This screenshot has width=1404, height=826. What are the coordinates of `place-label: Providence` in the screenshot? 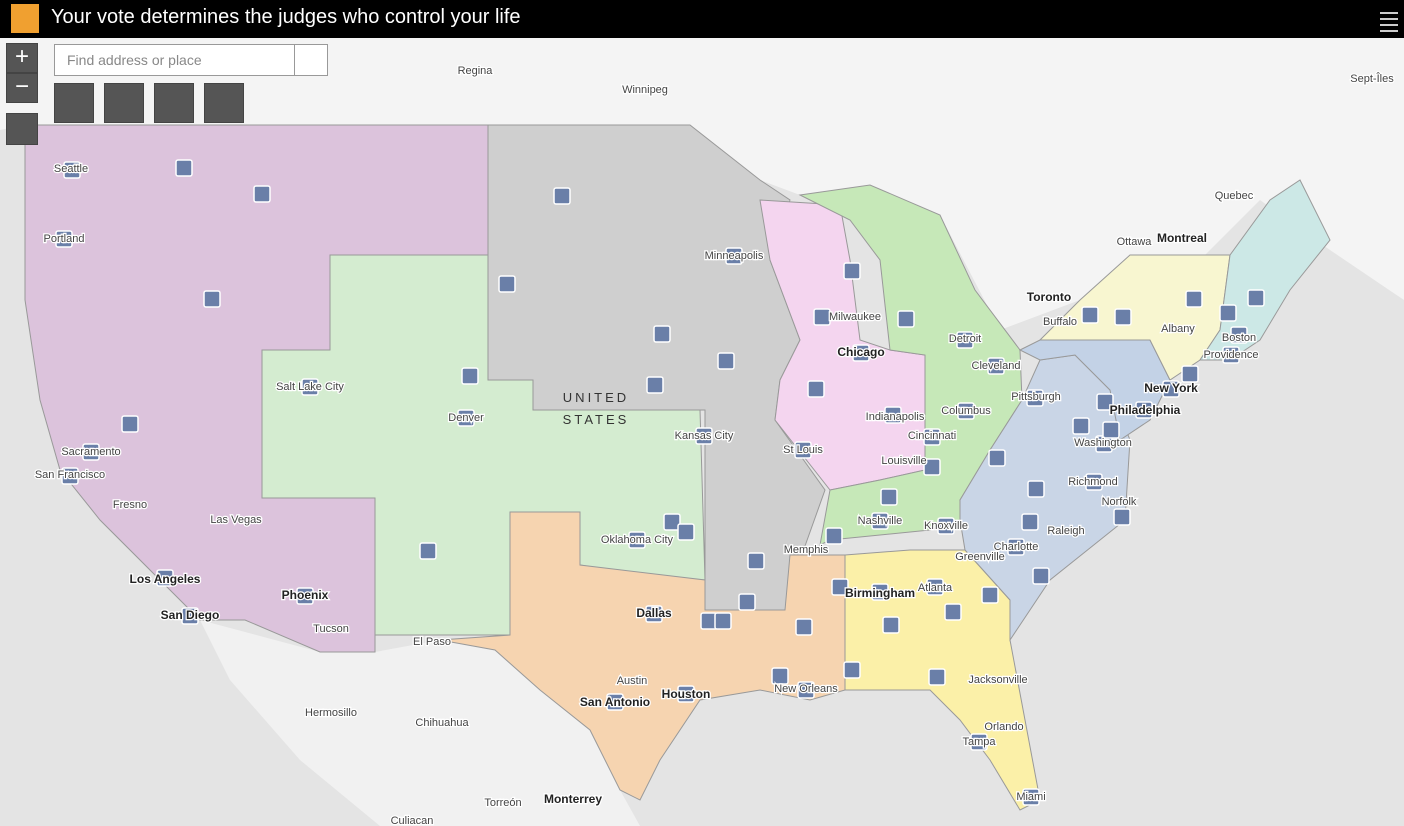 It's located at (1230, 355).